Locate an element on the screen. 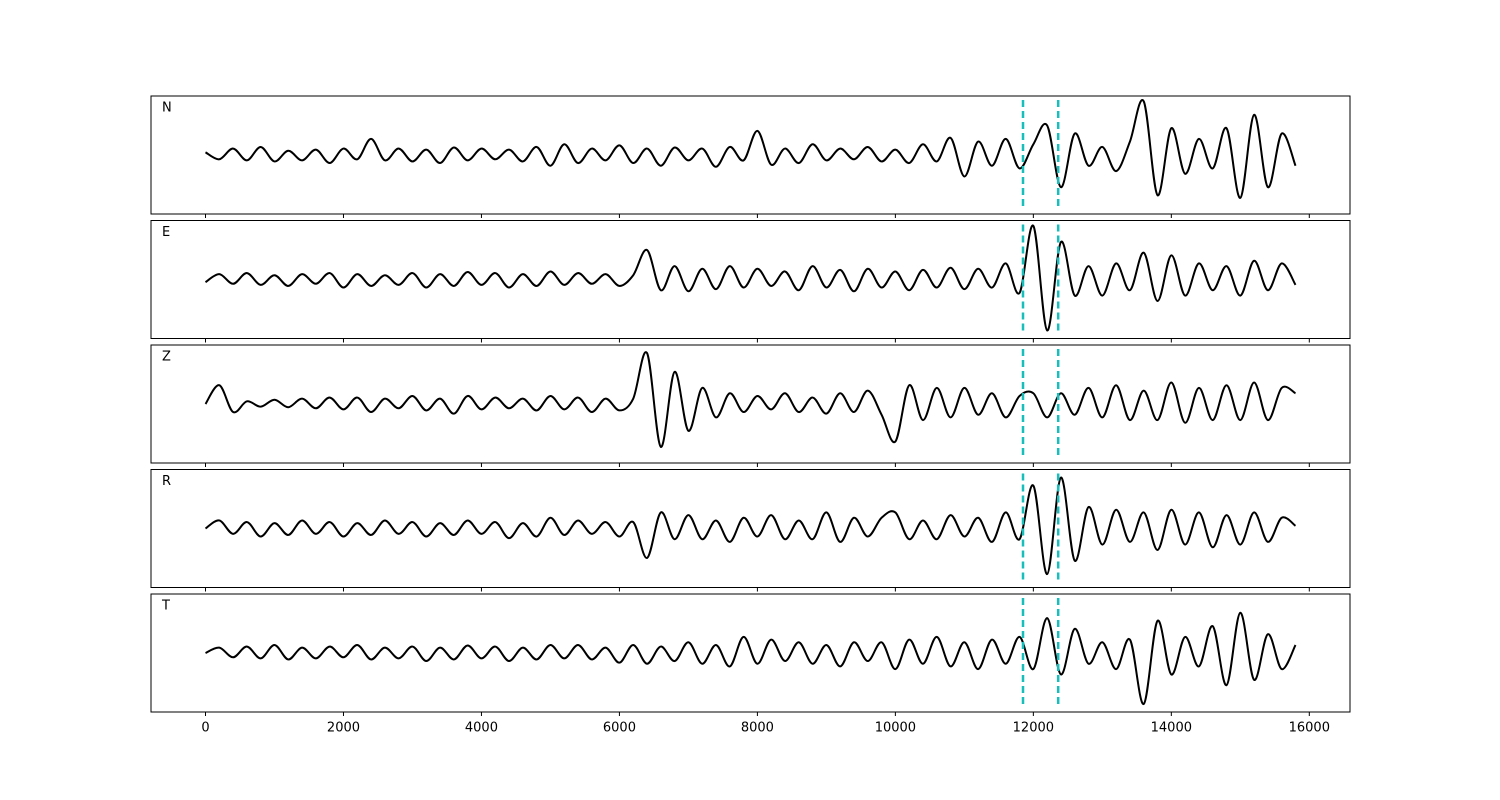  panel-label: N is located at coordinates (167, 108).